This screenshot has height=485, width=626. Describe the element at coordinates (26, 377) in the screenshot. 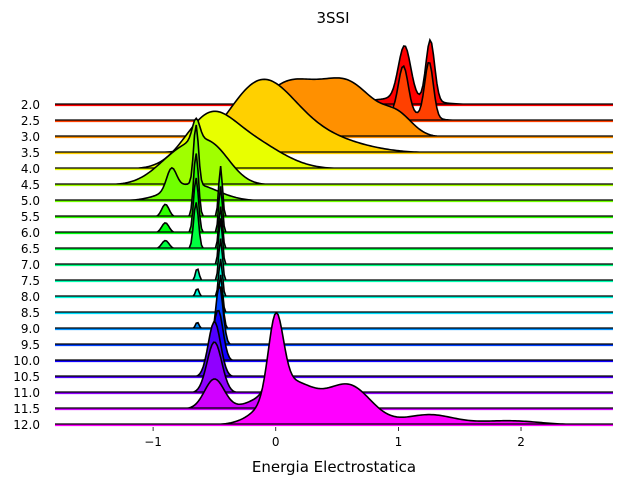

I see `y-label-10.5: 10.5` at that location.